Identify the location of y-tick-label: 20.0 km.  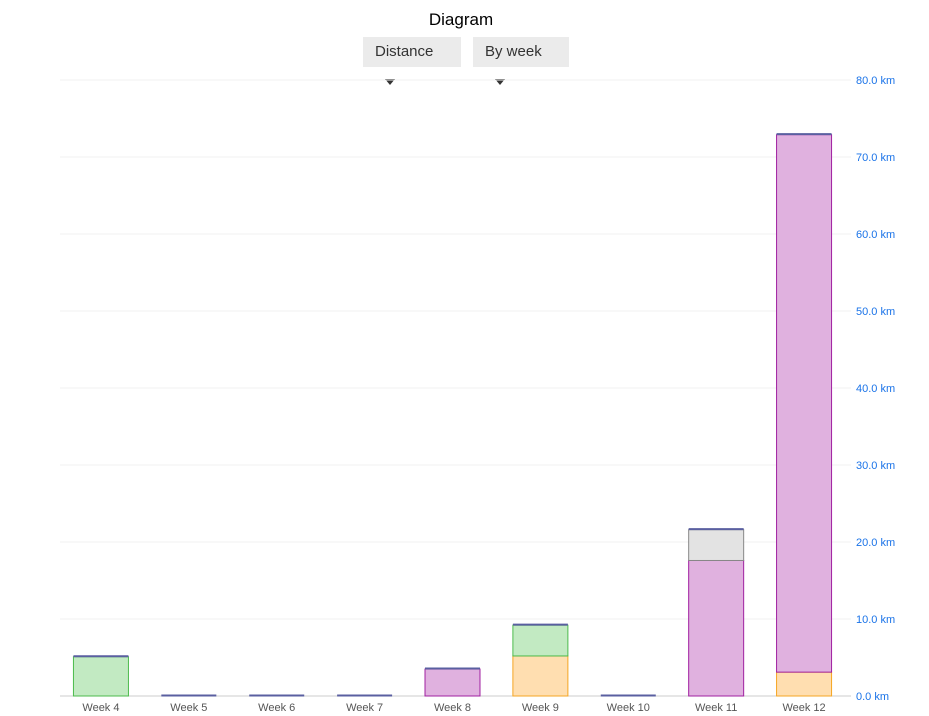
(875, 543).